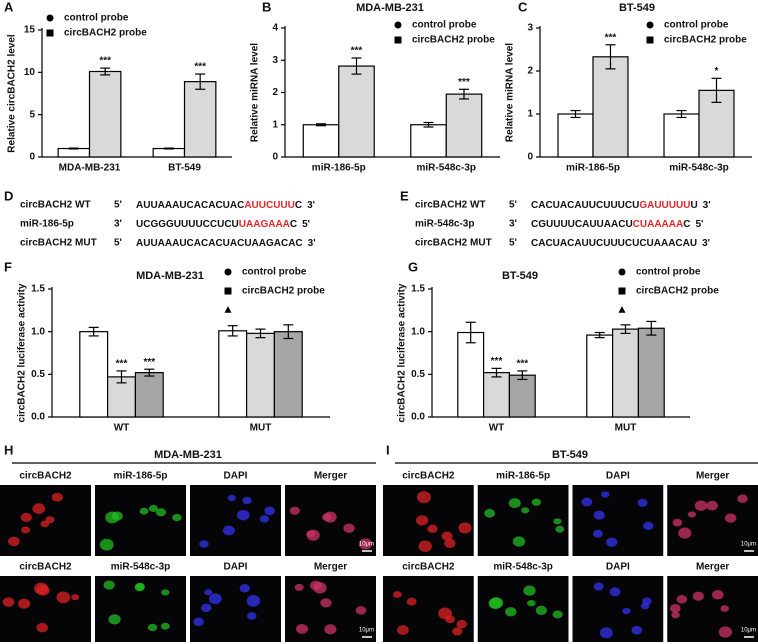  I want to click on y-tick-label: 5, so click(32, 114).